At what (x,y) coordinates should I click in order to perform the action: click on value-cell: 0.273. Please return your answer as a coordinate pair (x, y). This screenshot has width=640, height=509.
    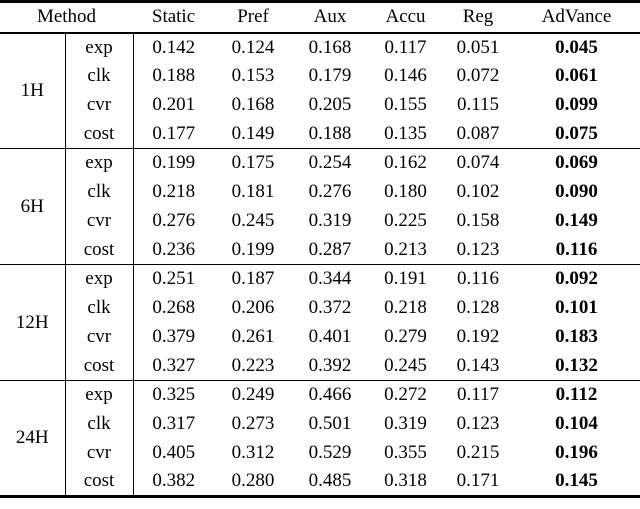
    Looking at the image, I should click on (253, 423).